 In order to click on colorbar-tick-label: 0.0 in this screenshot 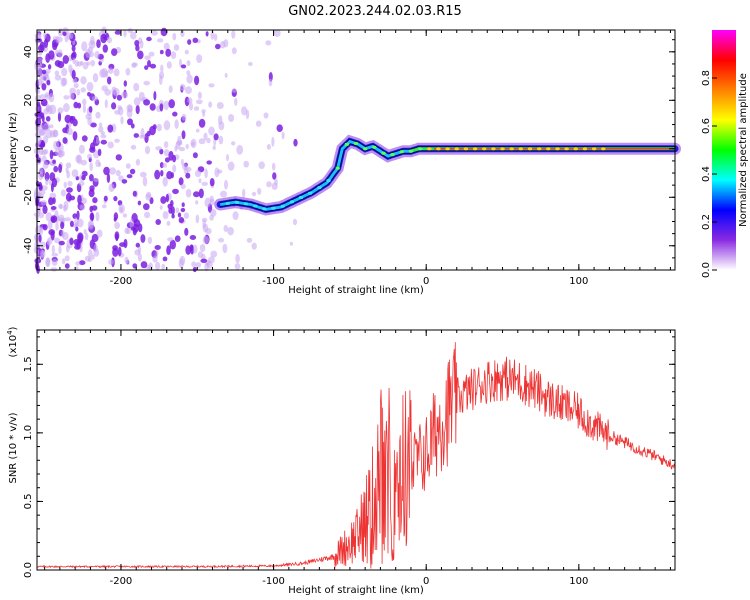, I will do `click(706, 270)`.